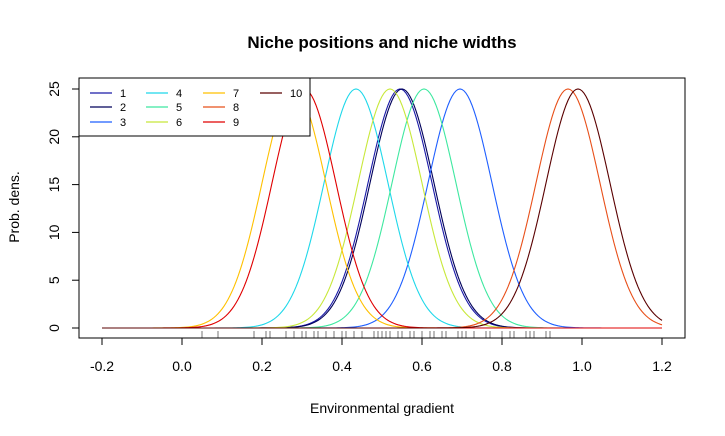  I want to click on x-tick-label: 0.4, so click(342, 366).